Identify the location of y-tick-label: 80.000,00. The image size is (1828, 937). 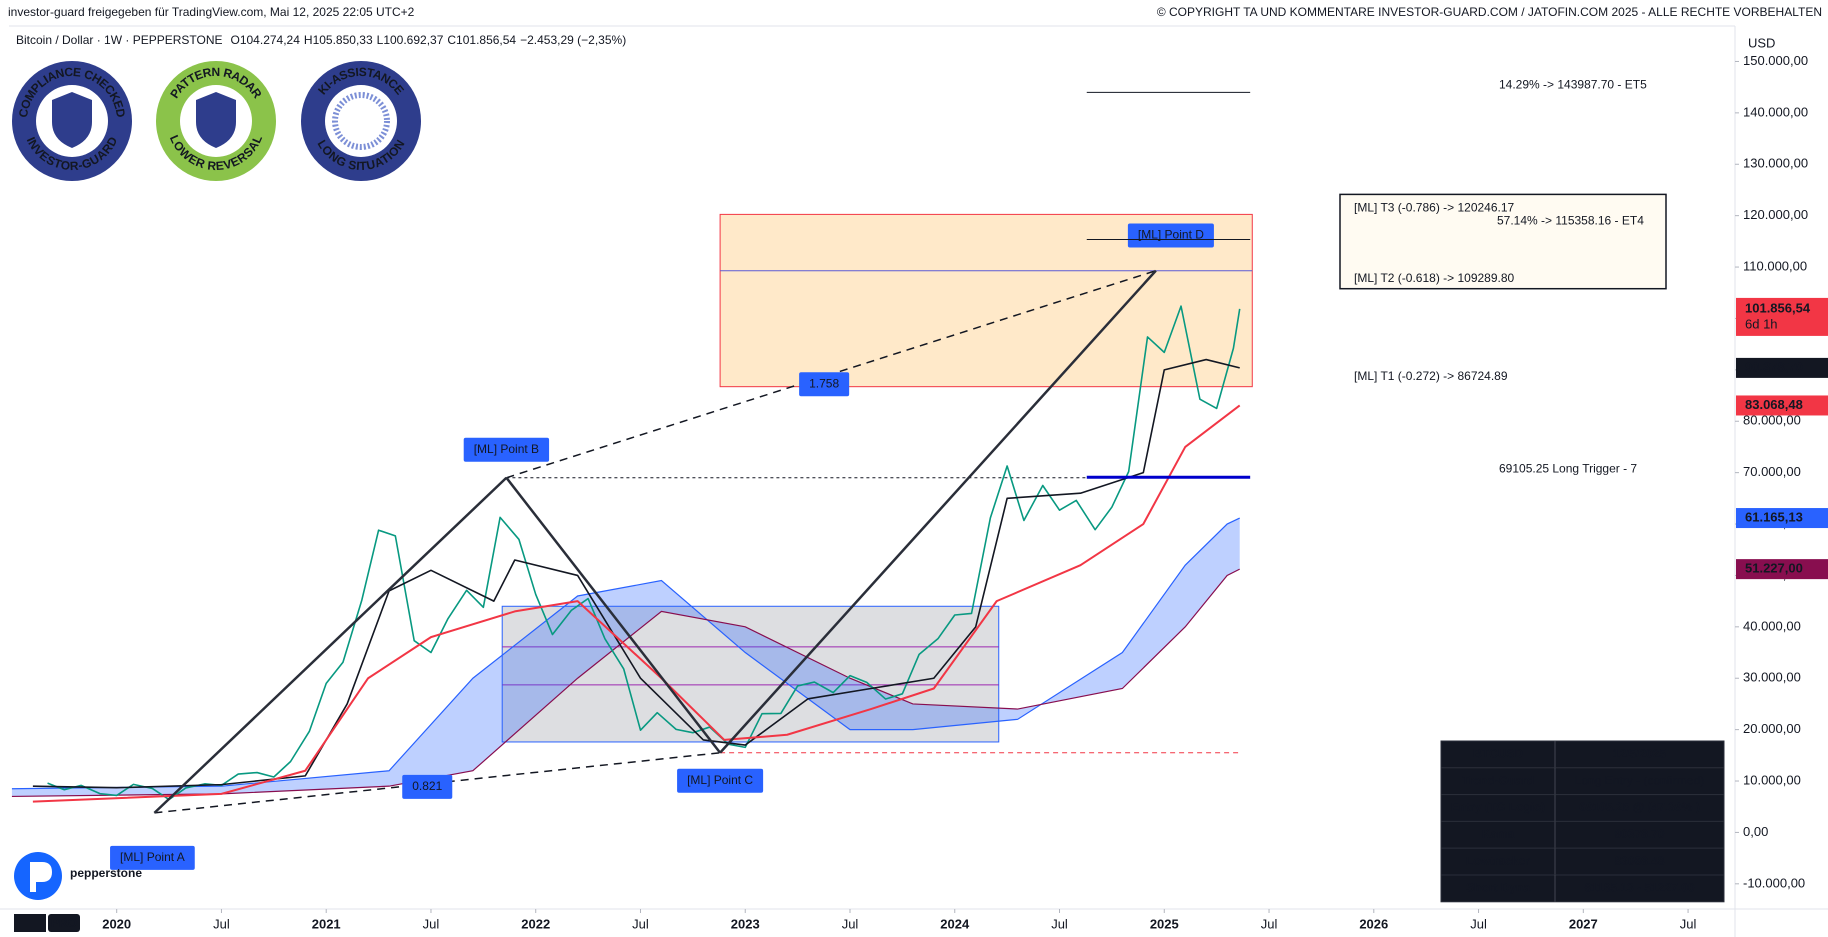
(1772, 420).